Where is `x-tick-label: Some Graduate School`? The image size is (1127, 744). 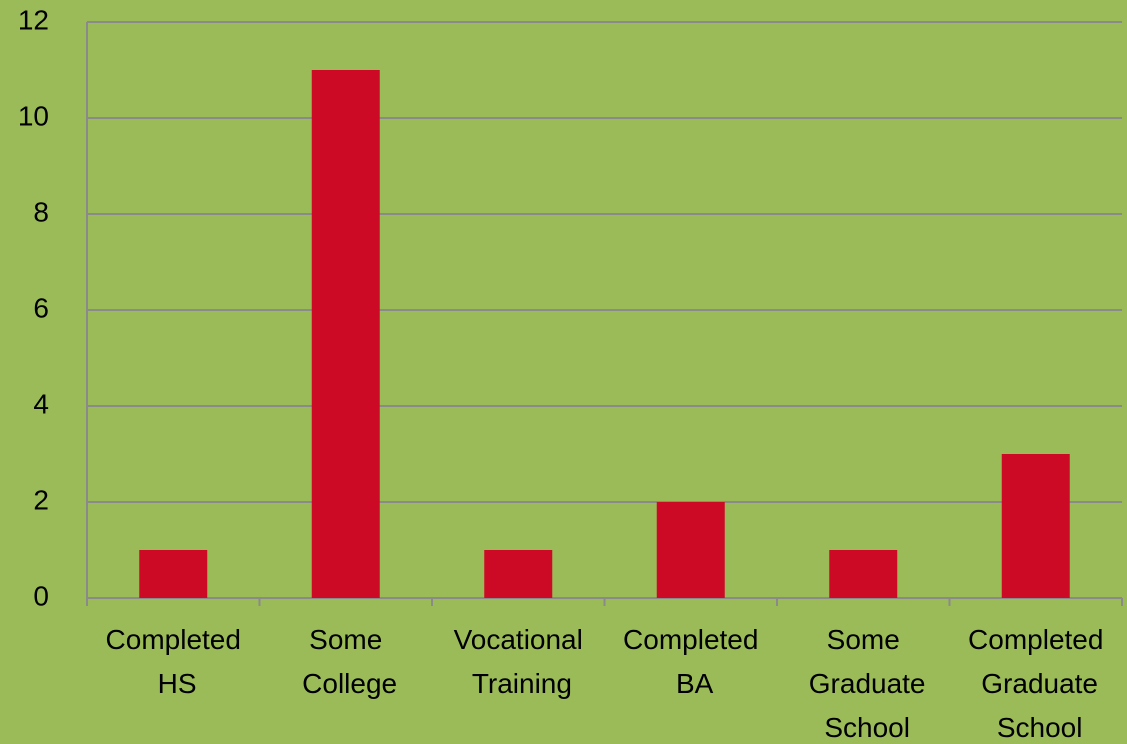
x-tick-label: Some Graduate School is located at coordinates (863, 683).